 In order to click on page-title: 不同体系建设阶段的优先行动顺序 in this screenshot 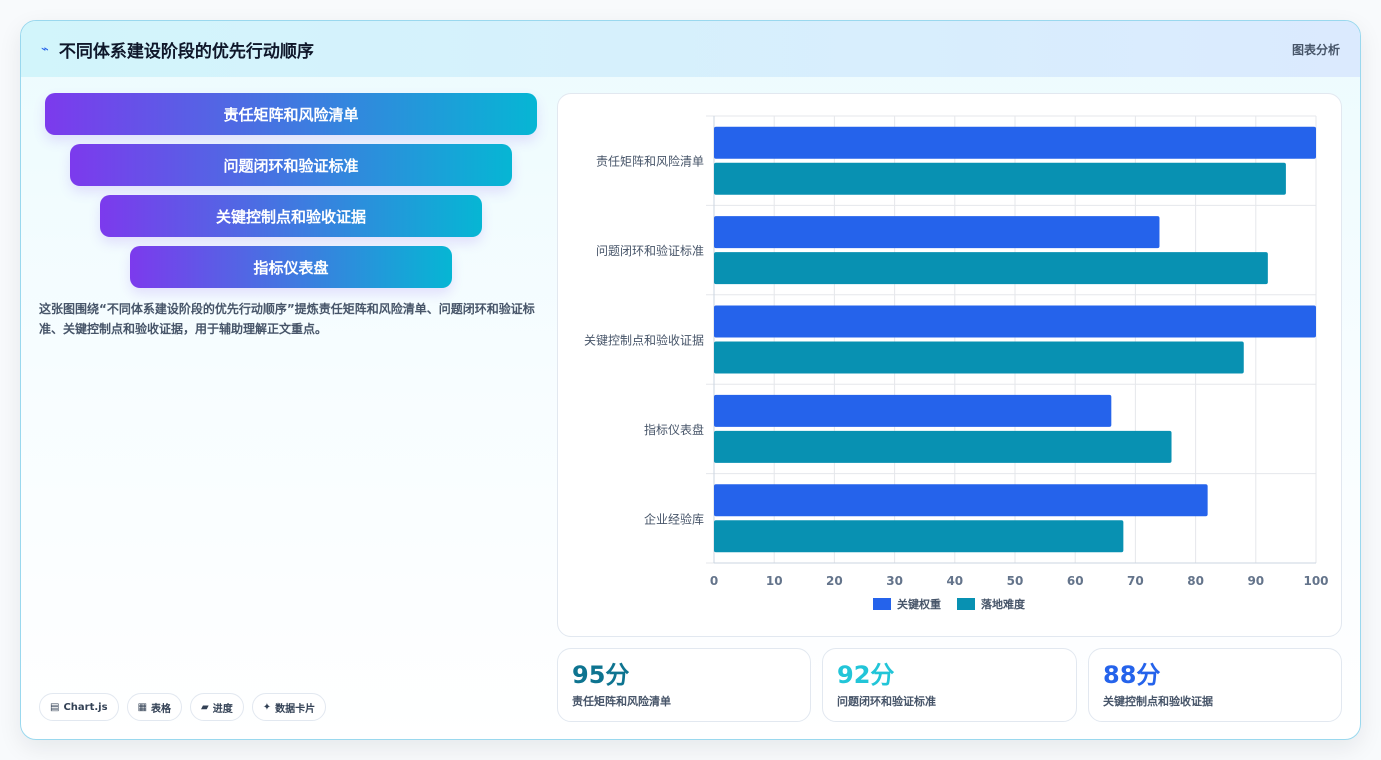, I will do `click(186, 51)`.